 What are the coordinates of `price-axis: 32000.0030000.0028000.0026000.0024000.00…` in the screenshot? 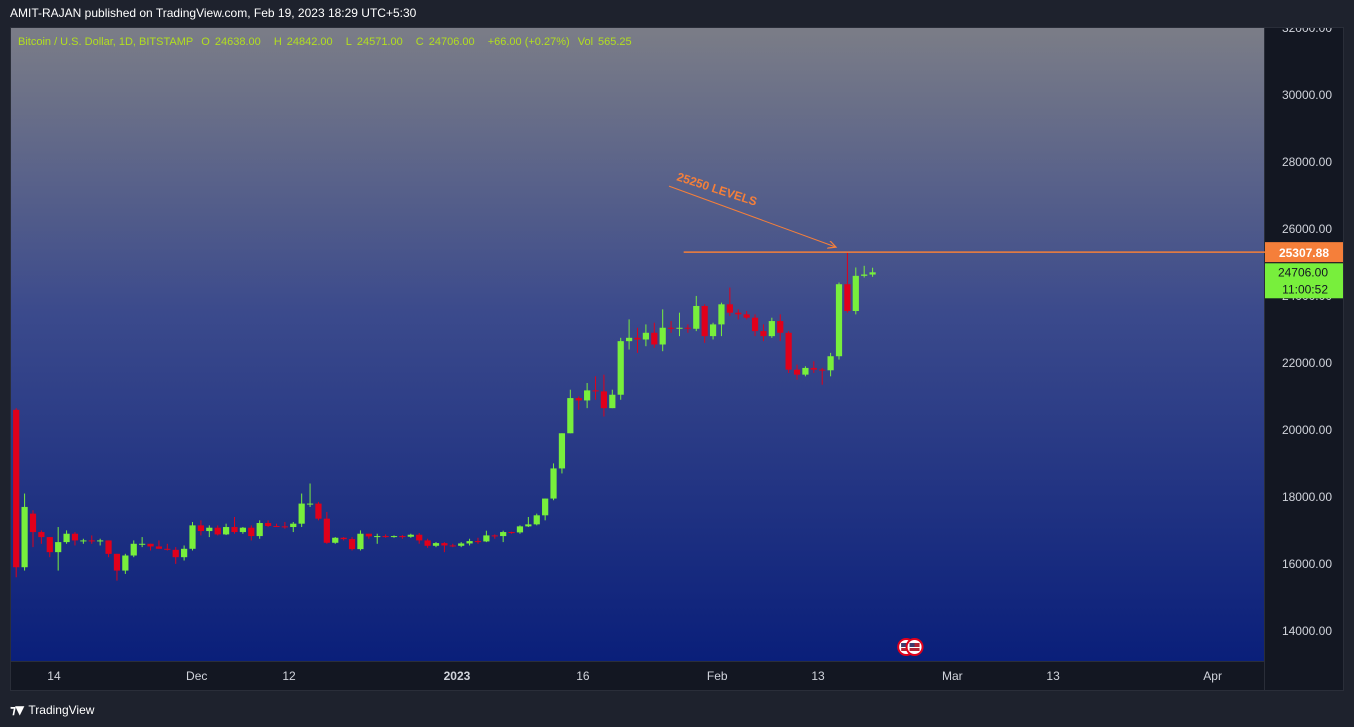 It's located at (1307, 333).